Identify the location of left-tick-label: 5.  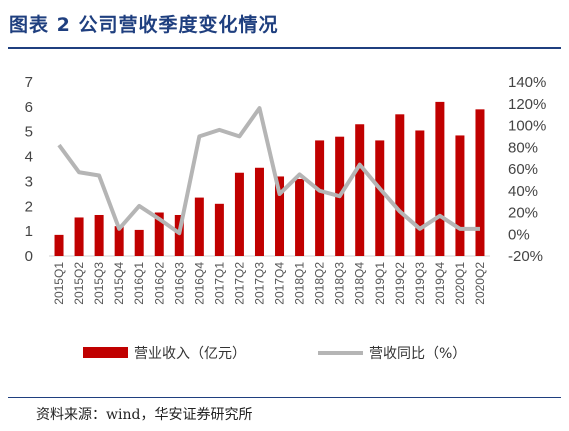
(29, 132).